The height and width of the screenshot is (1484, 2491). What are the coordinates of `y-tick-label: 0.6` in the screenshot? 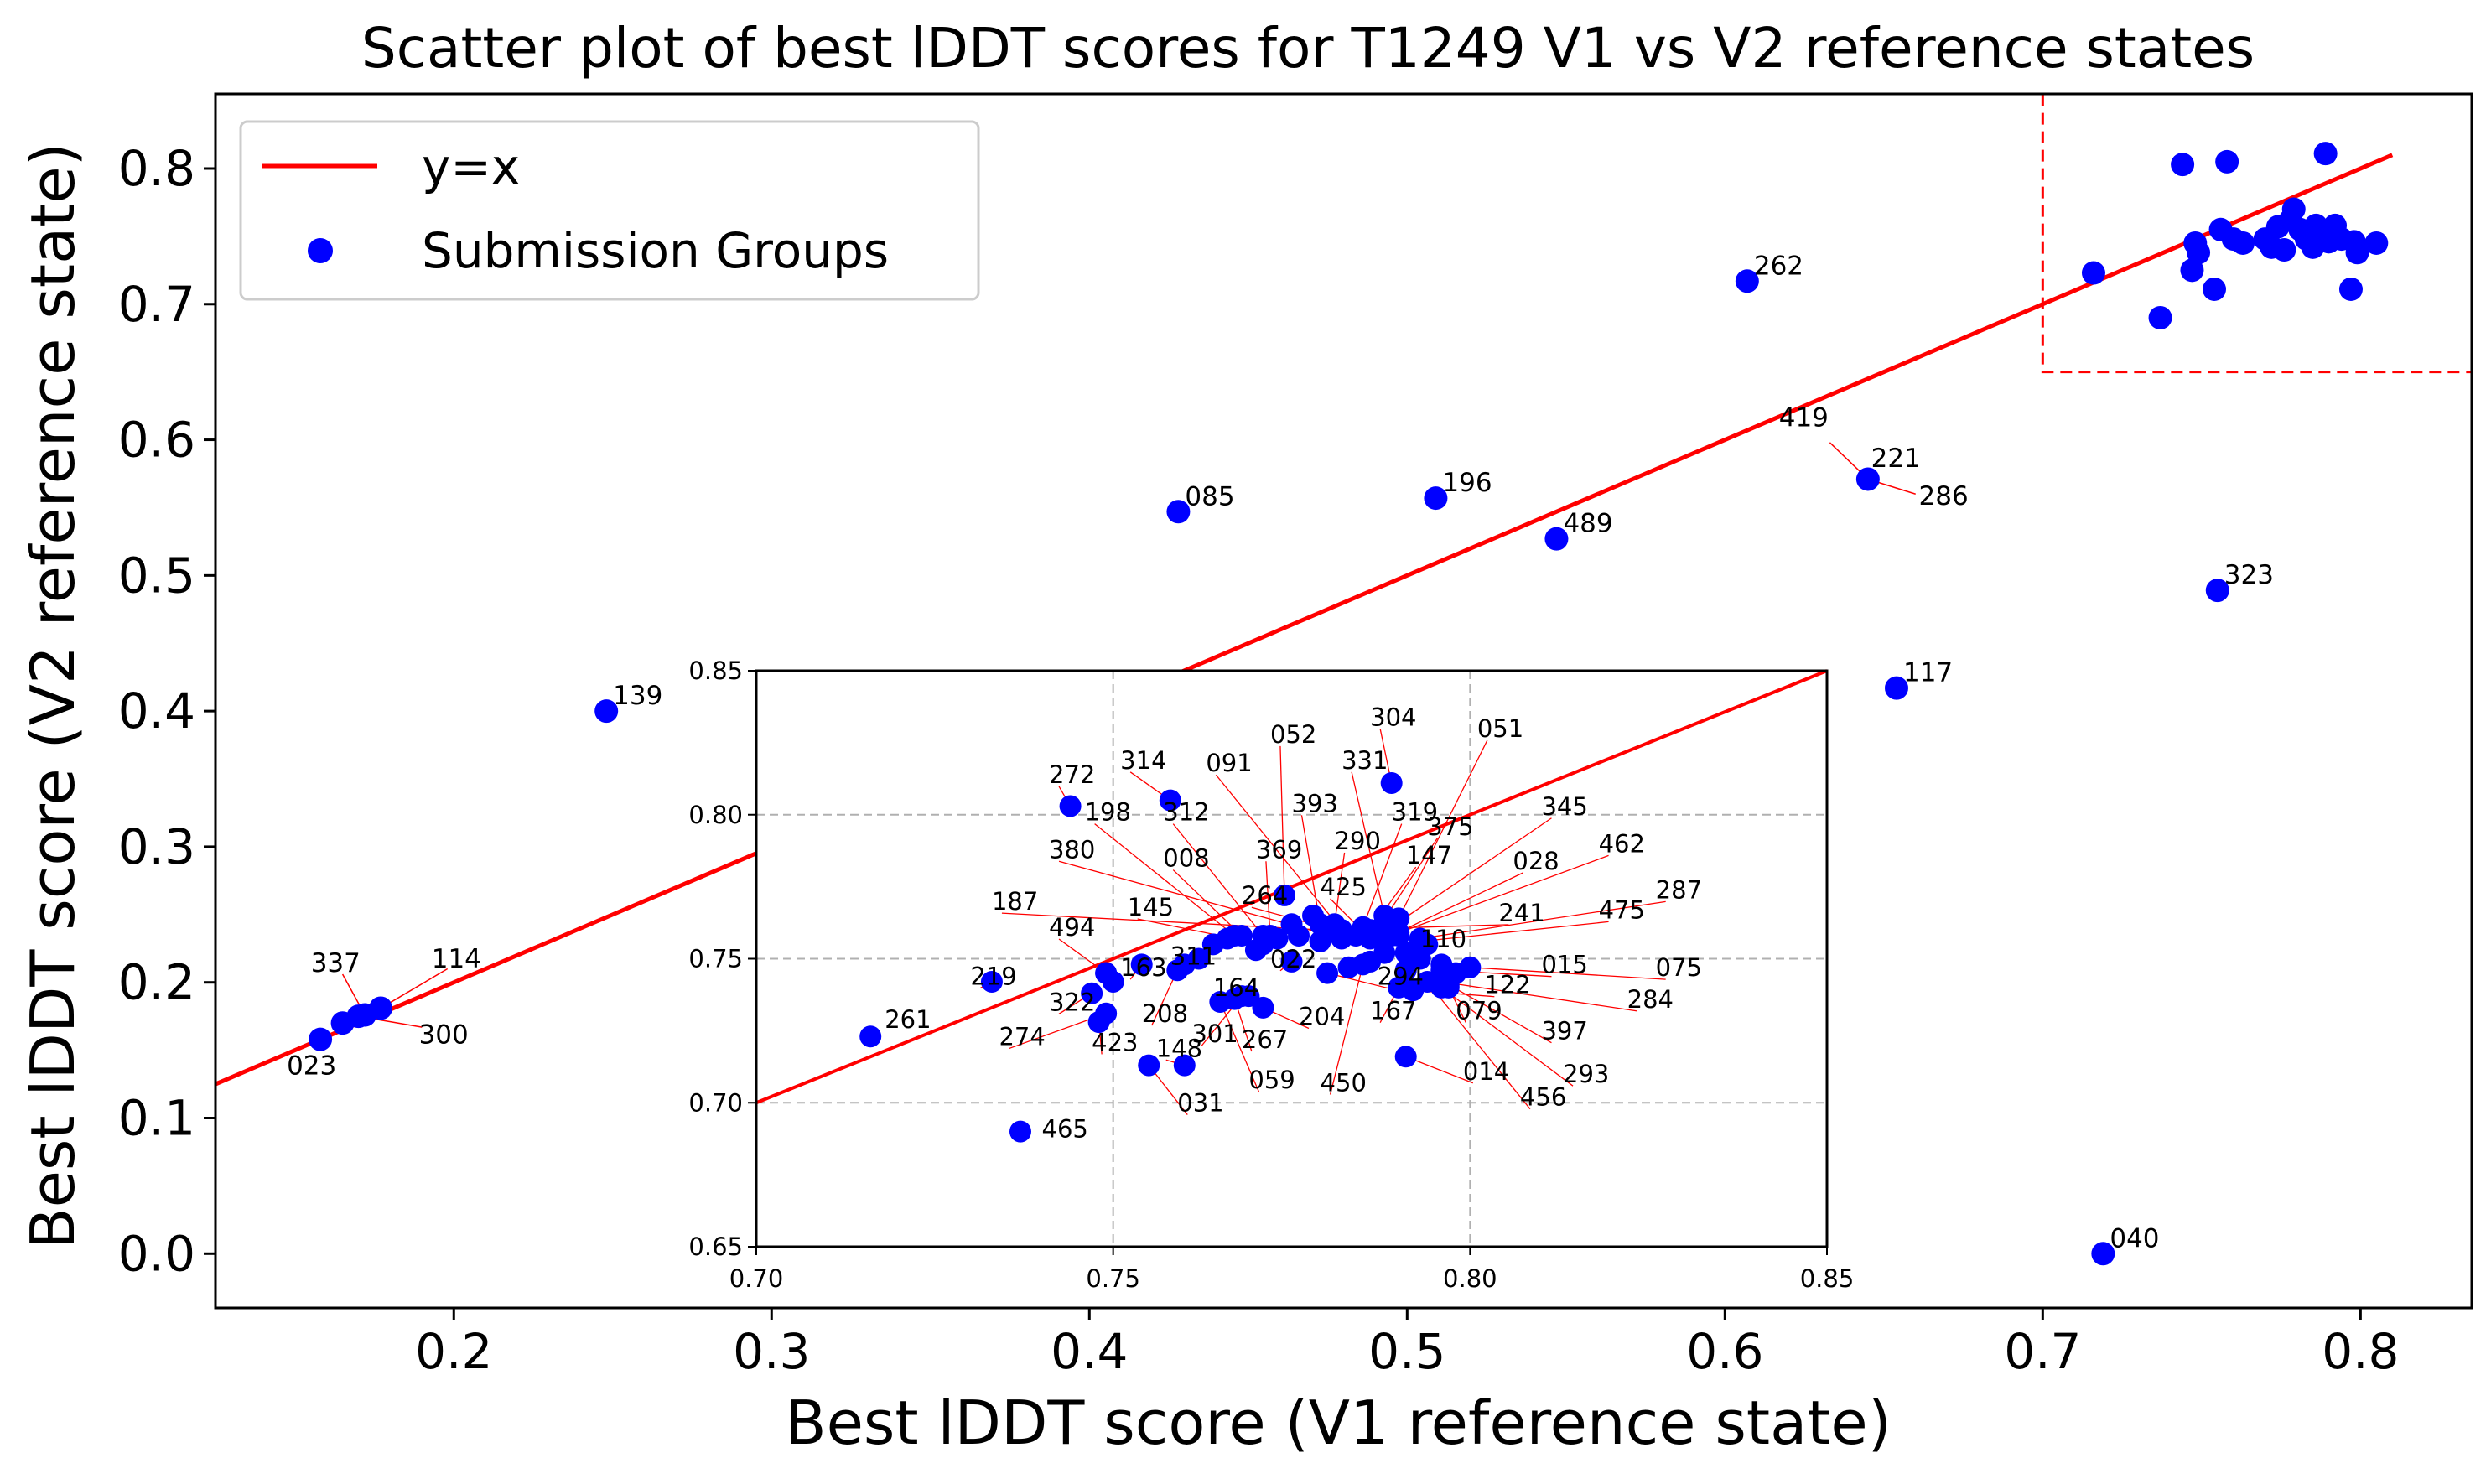 It's located at (156, 440).